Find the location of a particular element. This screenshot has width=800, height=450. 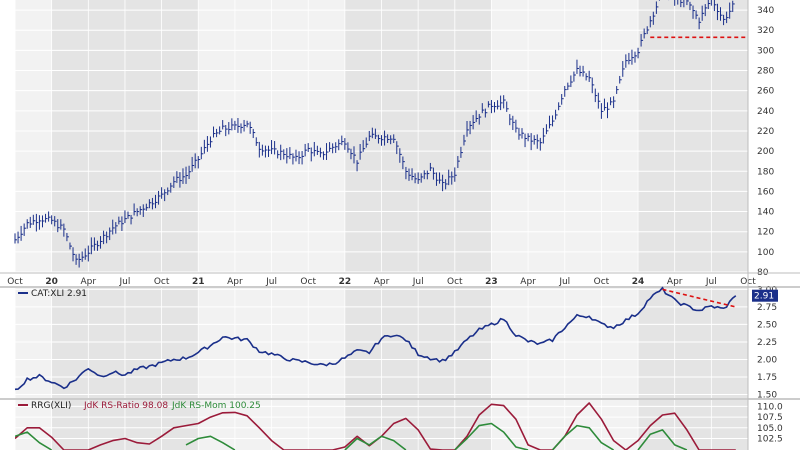

rs-last-value: 2.91 is located at coordinates (764, 297).